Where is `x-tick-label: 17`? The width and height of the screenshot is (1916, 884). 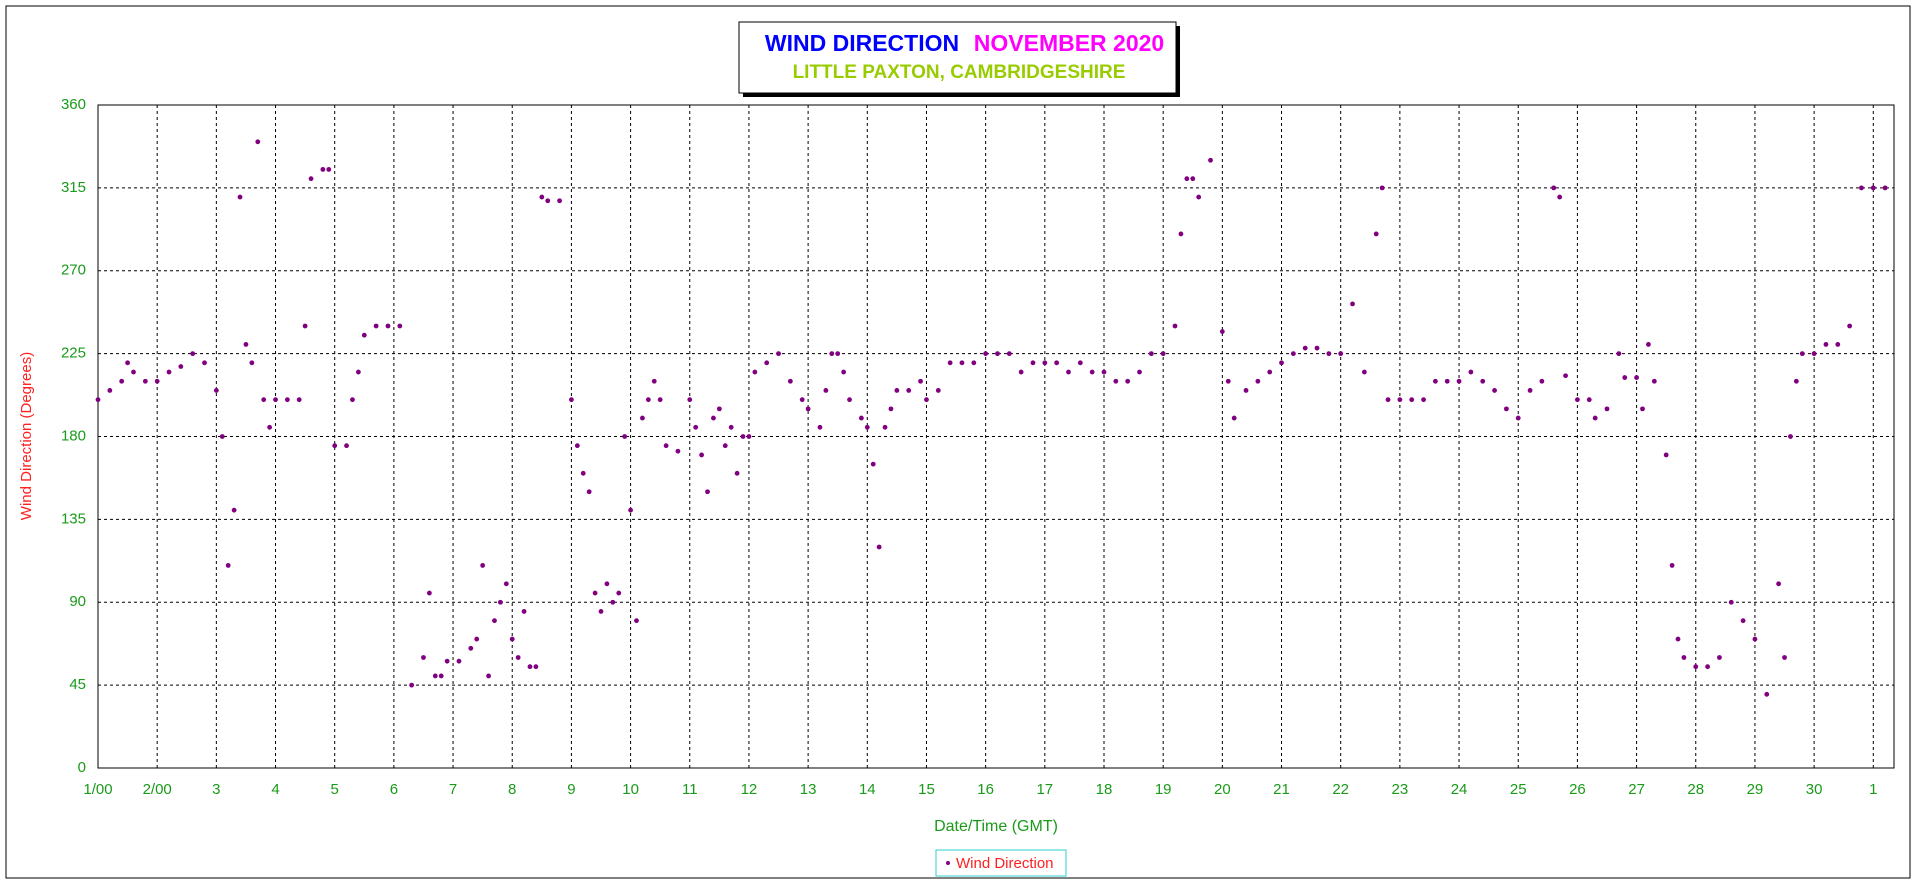
x-tick-label: 17 is located at coordinates (1044, 789).